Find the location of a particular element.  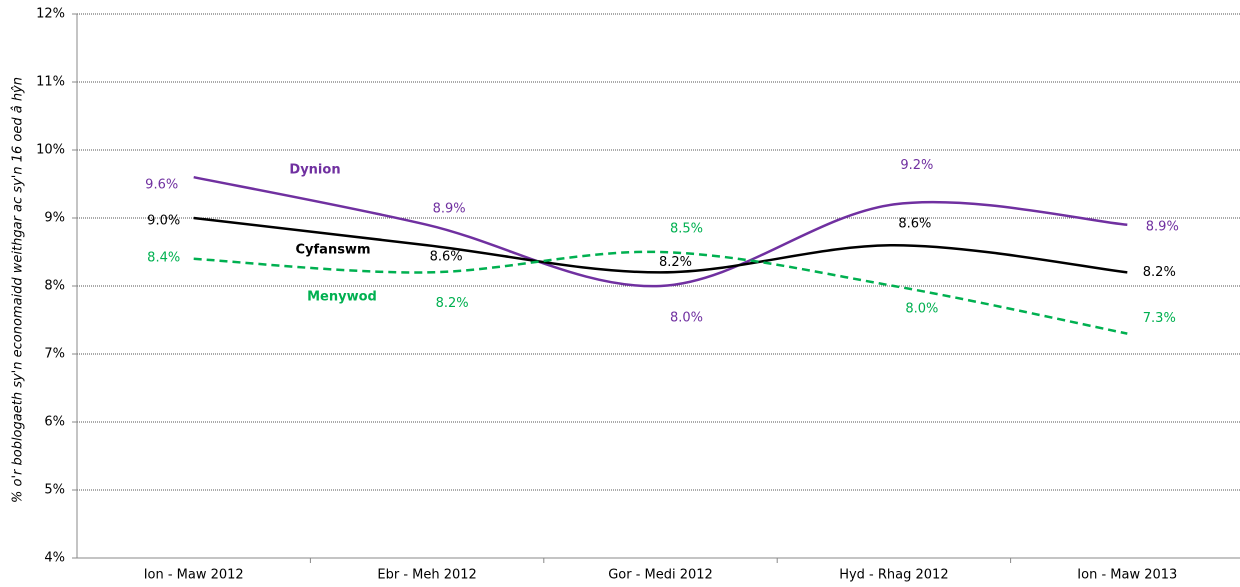

x-tick-label: Ion - Maw 2013 is located at coordinates (1127, 575).